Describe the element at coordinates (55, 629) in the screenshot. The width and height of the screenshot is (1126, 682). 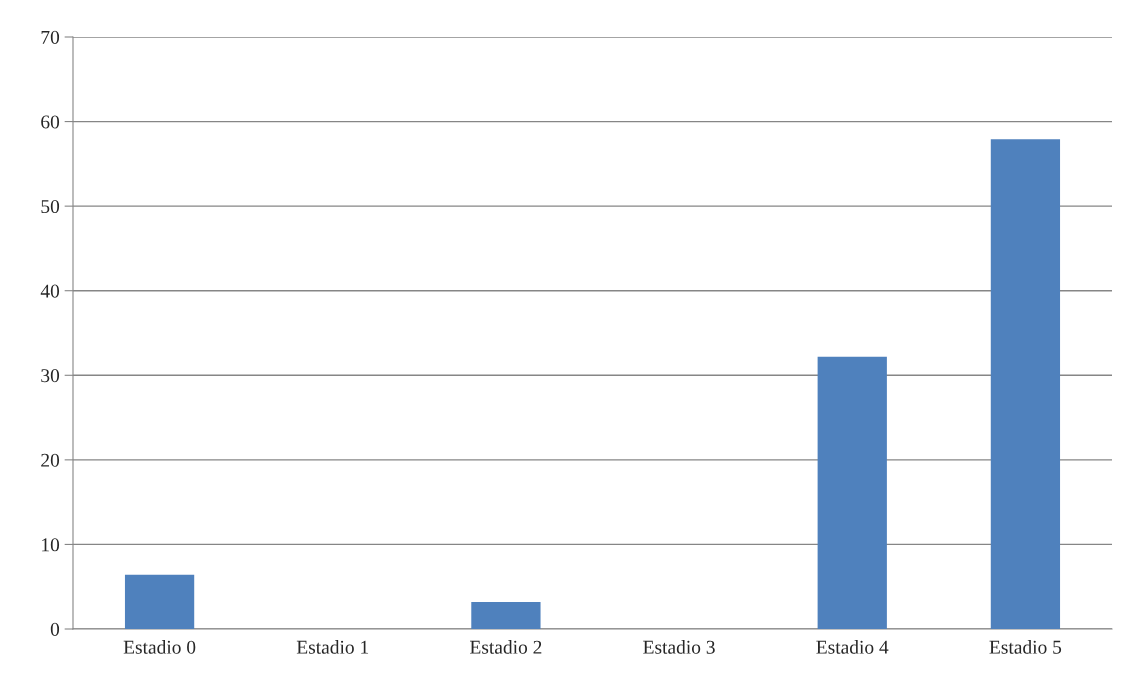
I see `y-tick-label: 0` at that location.